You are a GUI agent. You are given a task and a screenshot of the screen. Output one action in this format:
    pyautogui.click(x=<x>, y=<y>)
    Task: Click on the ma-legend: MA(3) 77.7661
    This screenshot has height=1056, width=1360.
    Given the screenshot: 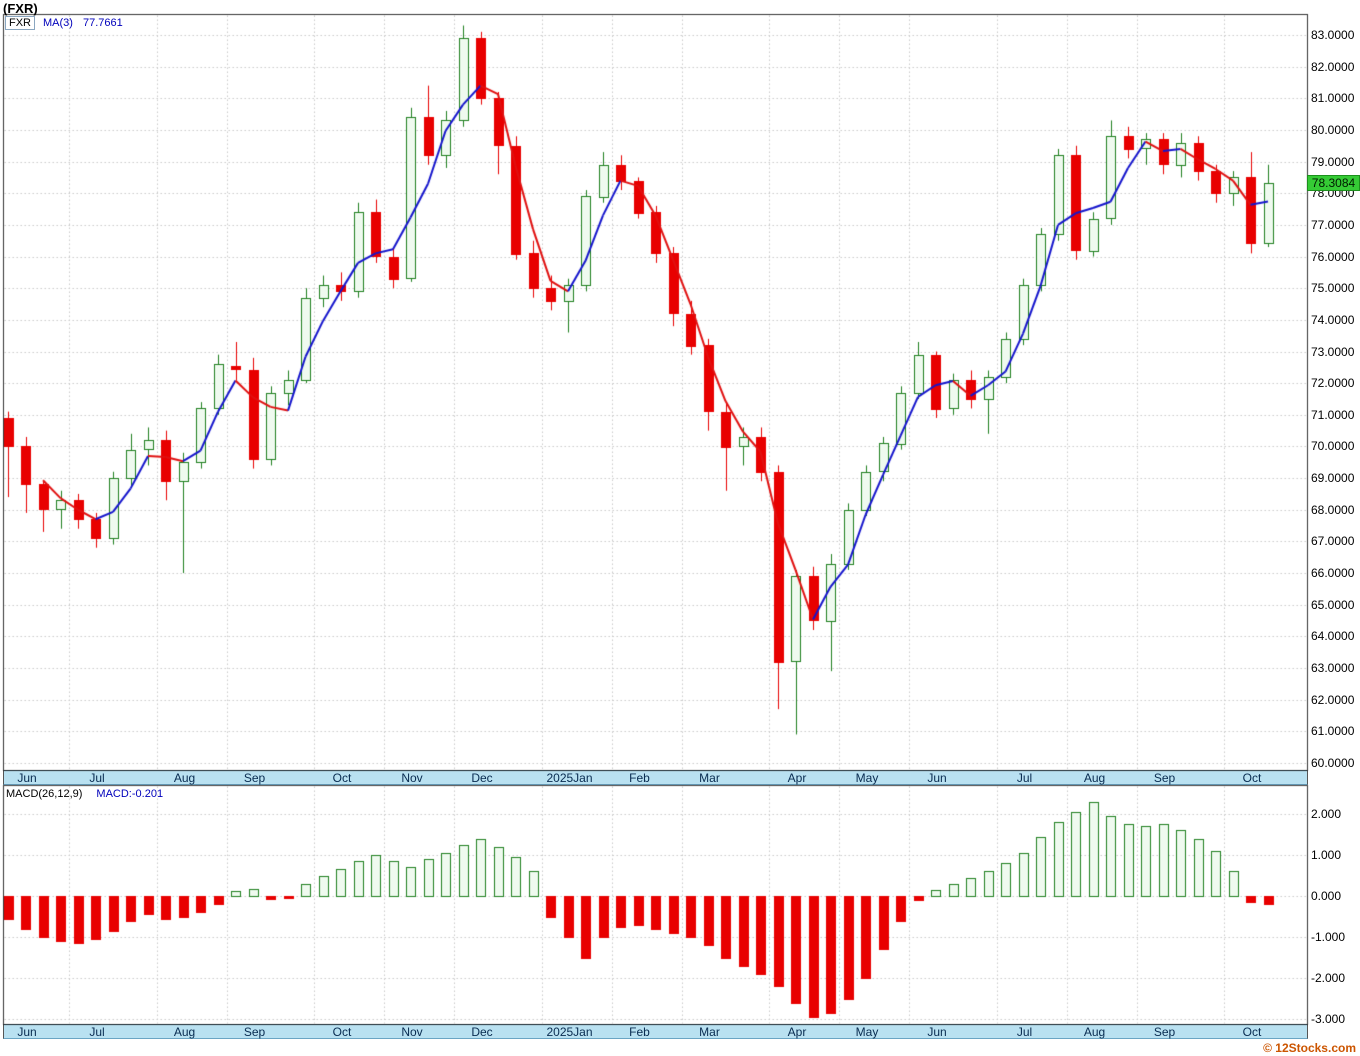 What is the action you would take?
    pyautogui.click(x=83, y=23)
    